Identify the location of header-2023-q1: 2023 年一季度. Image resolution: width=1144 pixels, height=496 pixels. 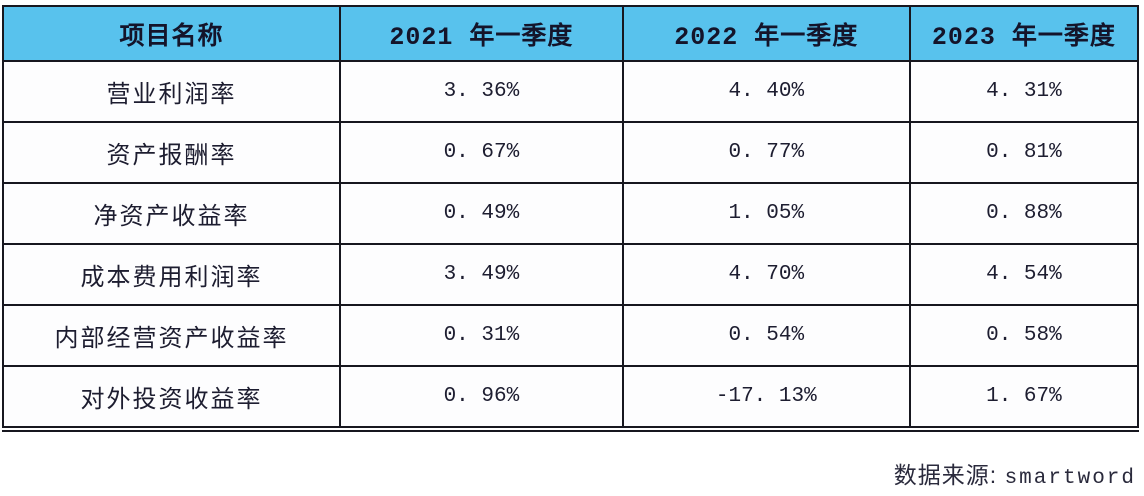
(1024, 33).